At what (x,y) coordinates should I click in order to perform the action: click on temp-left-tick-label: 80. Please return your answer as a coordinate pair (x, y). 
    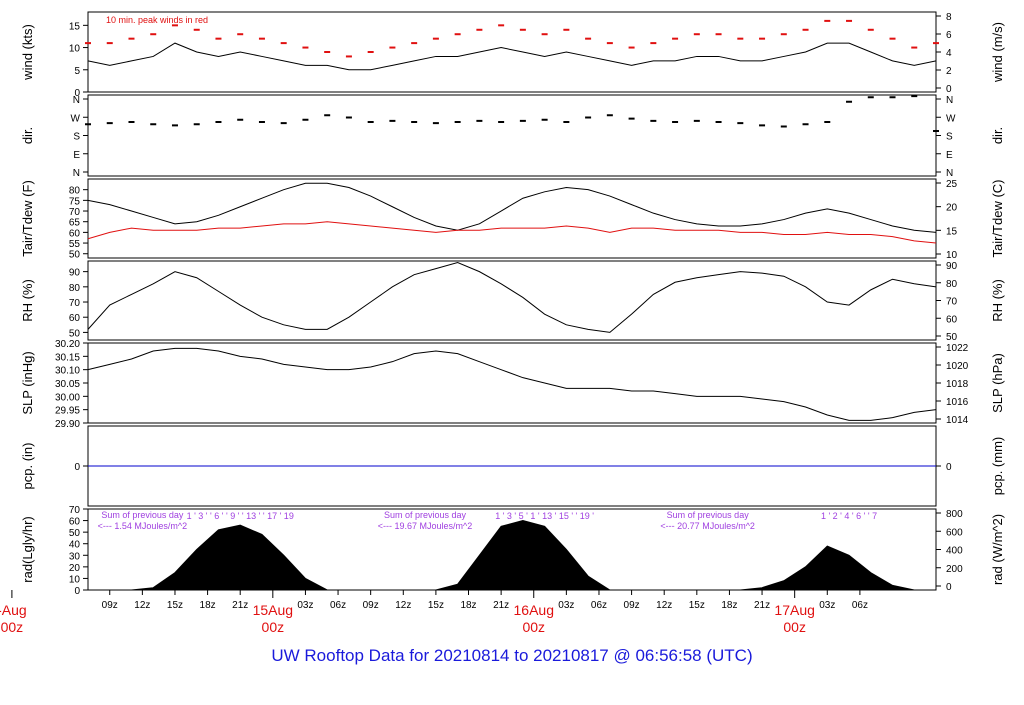
    Looking at the image, I should click on (75, 191).